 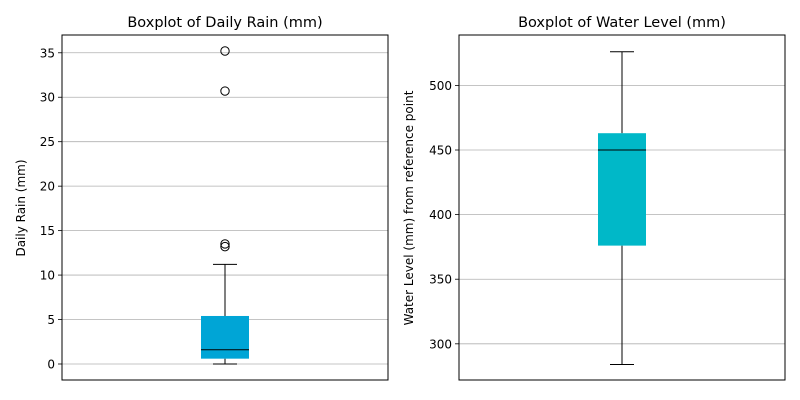 I want to click on water-level-iqr-box, so click(x=622, y=189).